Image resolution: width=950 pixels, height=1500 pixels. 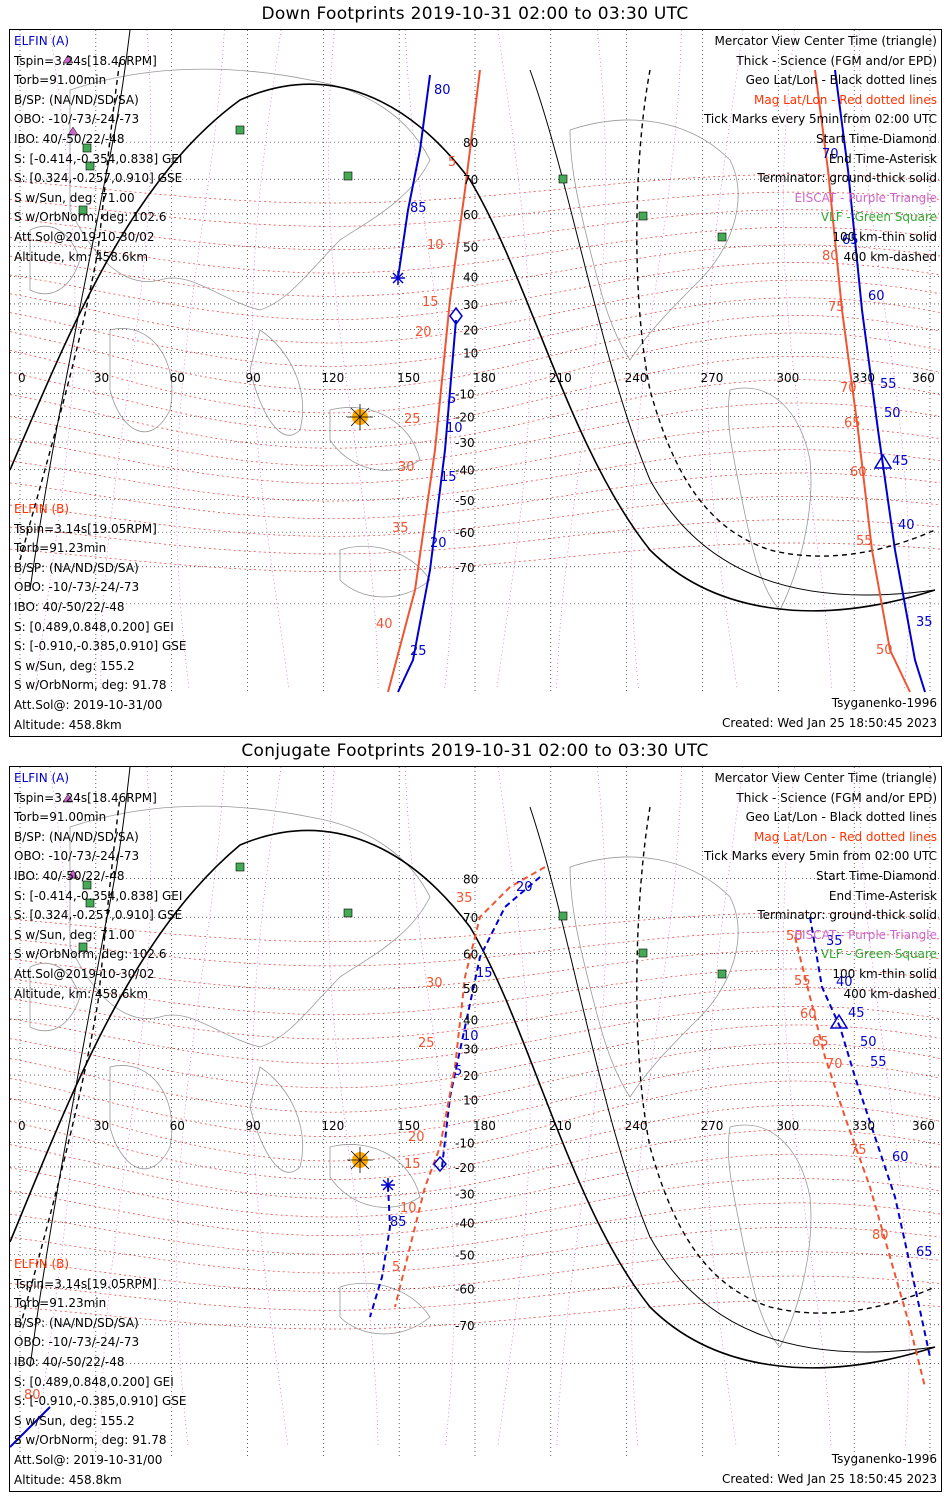 I want to click on elfin-a-s-orb: S w/OrbNorm, deg: 102.6, so click(x=90, y=217).